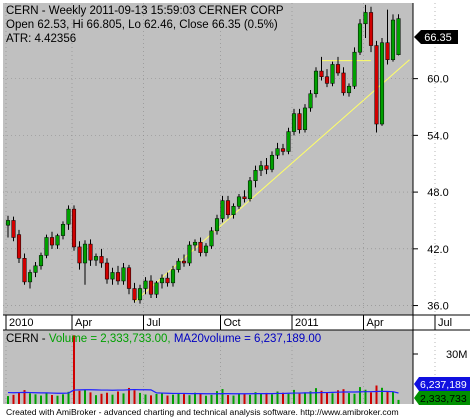 Image resolution: width=473 pixels, height=420 pixels. I want to click on current-price-marker-shape, so click(436, 37).